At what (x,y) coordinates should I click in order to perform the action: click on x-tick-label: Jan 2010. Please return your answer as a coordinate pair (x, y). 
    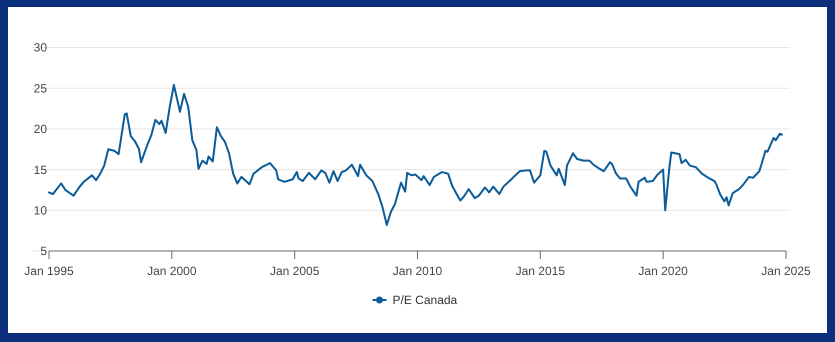
    Looking at the image, I should click on (417, 271).